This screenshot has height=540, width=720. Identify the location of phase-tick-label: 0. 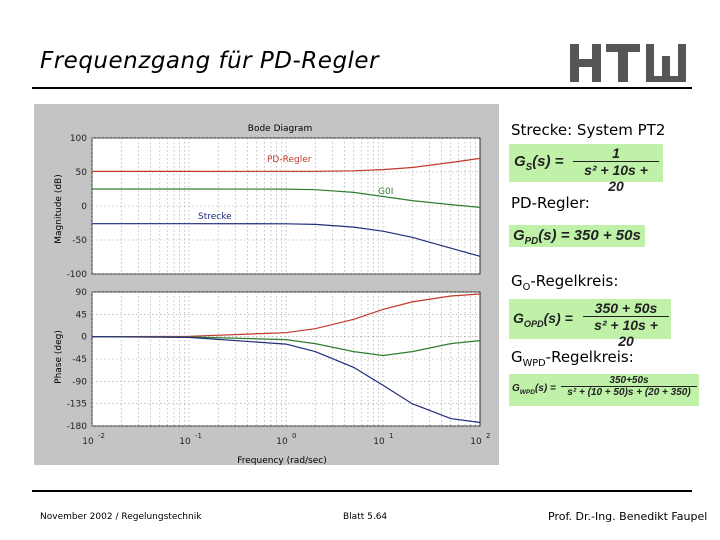
(84, 338).